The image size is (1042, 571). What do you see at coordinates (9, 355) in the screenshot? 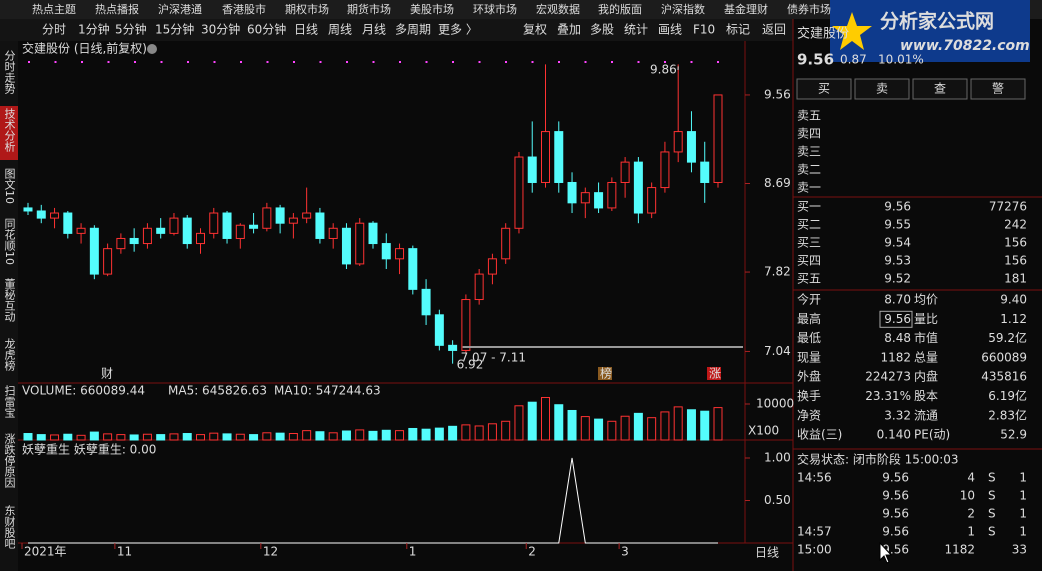
I see `side-tab: 龙虎榜` at bounding box center [9, 355].